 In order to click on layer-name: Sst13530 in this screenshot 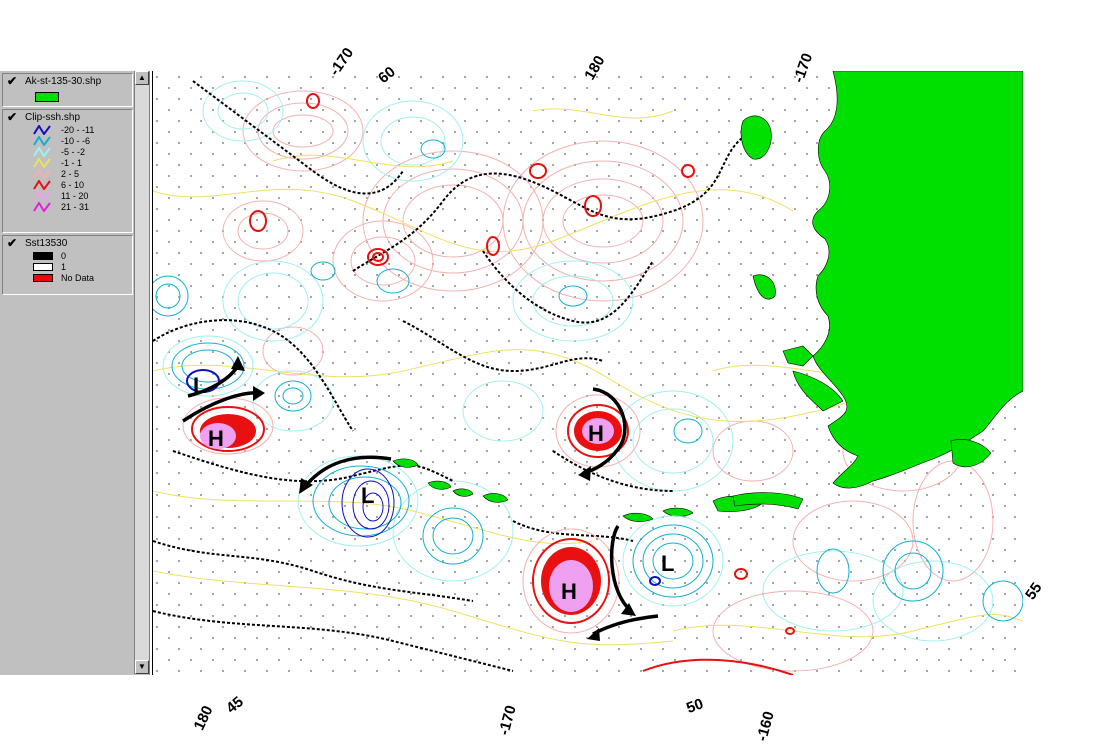, I will do `click(46, 243)`.